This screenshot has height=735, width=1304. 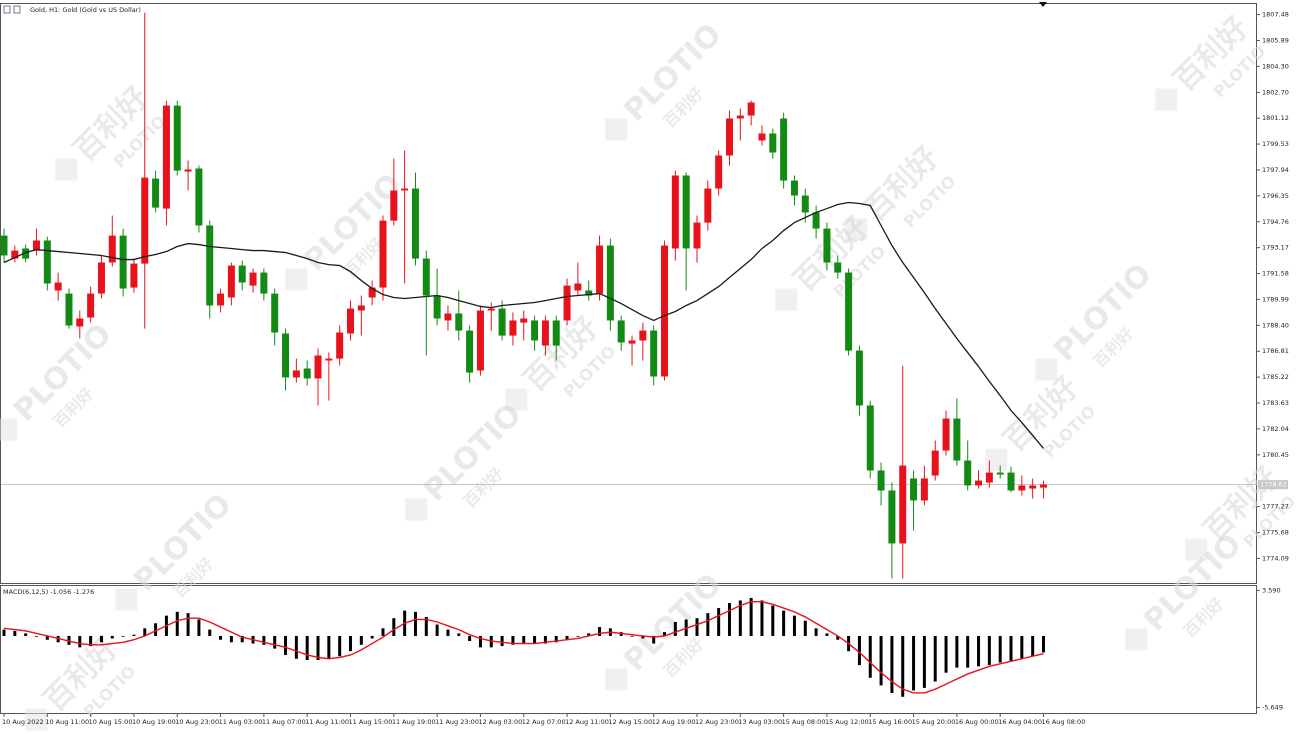 I want to click on y-tick-label: 1774.09, so click(x=1275, y=558).